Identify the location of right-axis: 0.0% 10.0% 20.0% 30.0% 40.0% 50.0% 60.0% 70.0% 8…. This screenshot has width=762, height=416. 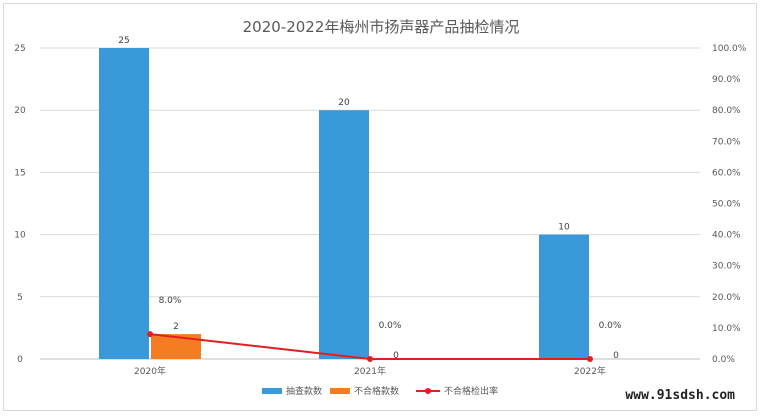
(729, 204).